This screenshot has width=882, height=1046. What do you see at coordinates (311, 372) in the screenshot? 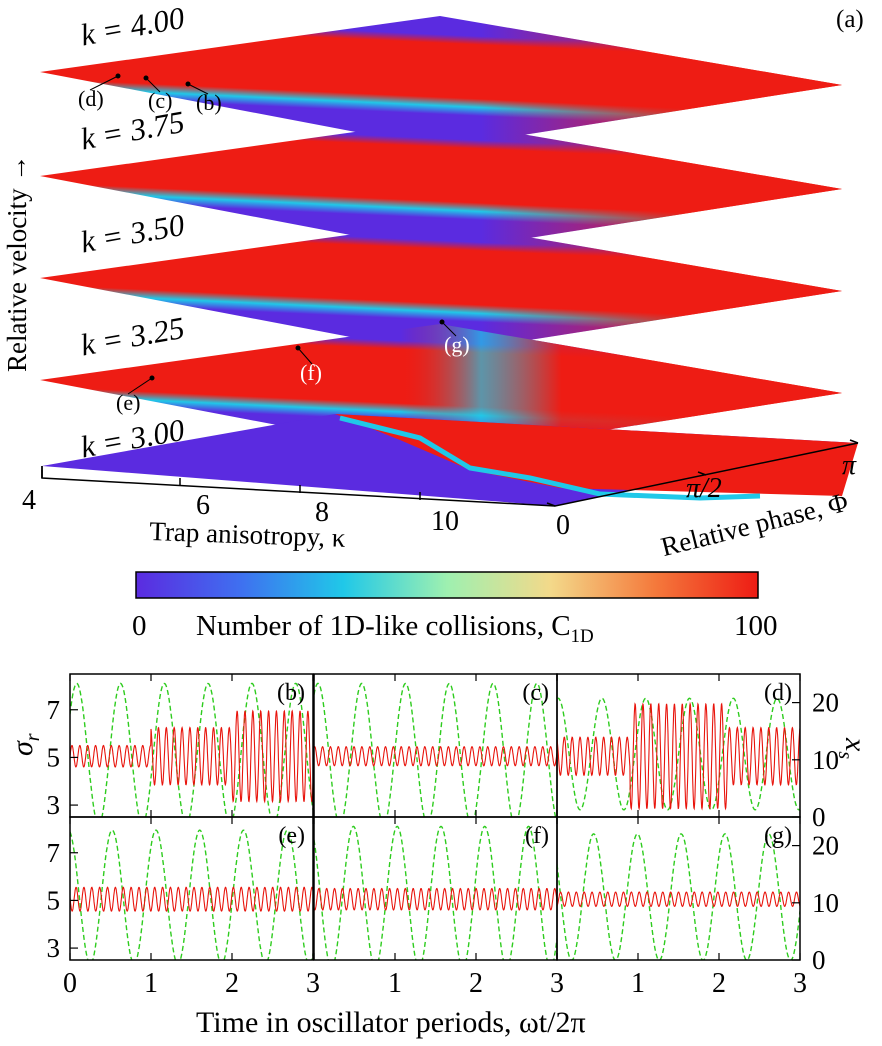
I see `marker-label-4: (f)` at bounding box center [311, 372].